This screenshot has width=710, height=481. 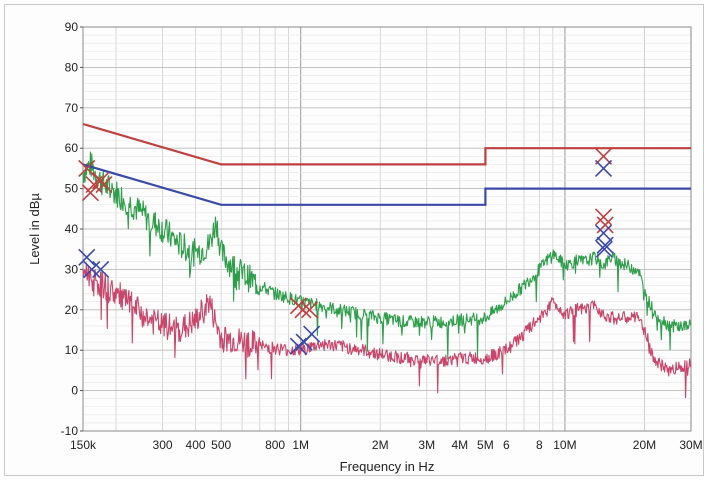 I want to click on y-tick-label: 10, so click(x=72, y=350).